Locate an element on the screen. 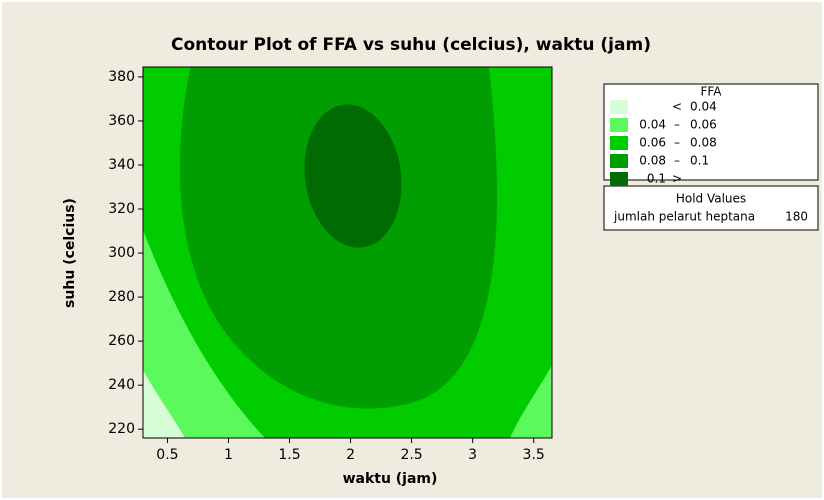 The height and width of the screenshot is (500, 824). y-tick-label: 260 is located at coordinates (121, 341).